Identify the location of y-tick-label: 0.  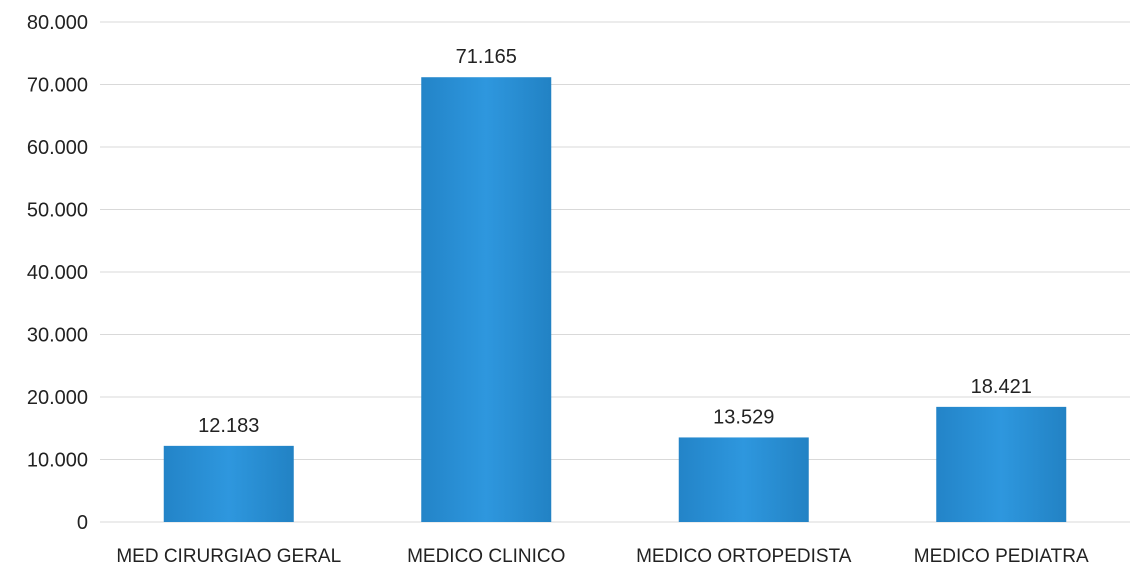
(82, 523).